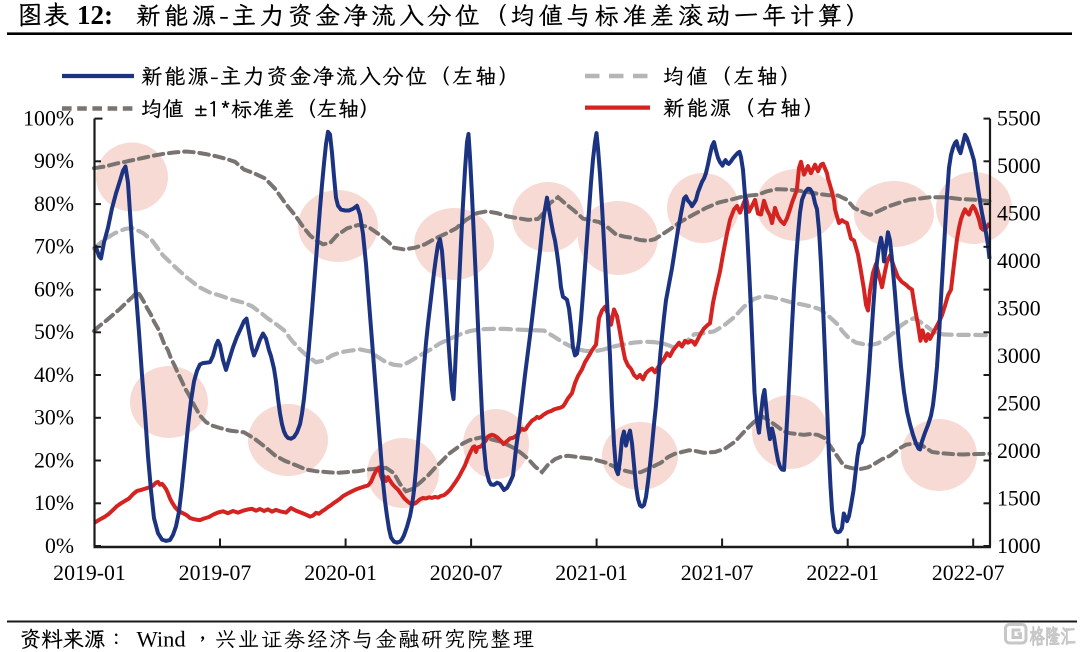 The width and height of the screenshot is (1080, 652). I want to click on svg-text: 2020-07, so click(466, 573).